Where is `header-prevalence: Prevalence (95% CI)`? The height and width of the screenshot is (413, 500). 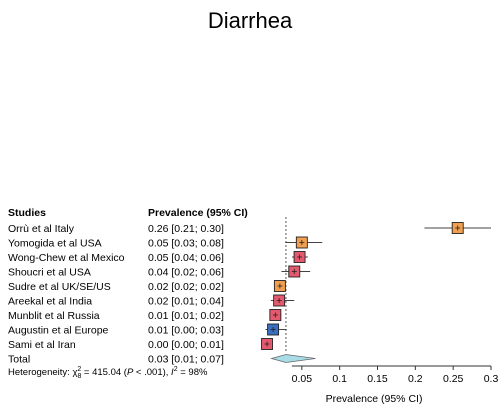
header-prevalence: Prevalence (95% CI) is located at coordinates (198, 213).